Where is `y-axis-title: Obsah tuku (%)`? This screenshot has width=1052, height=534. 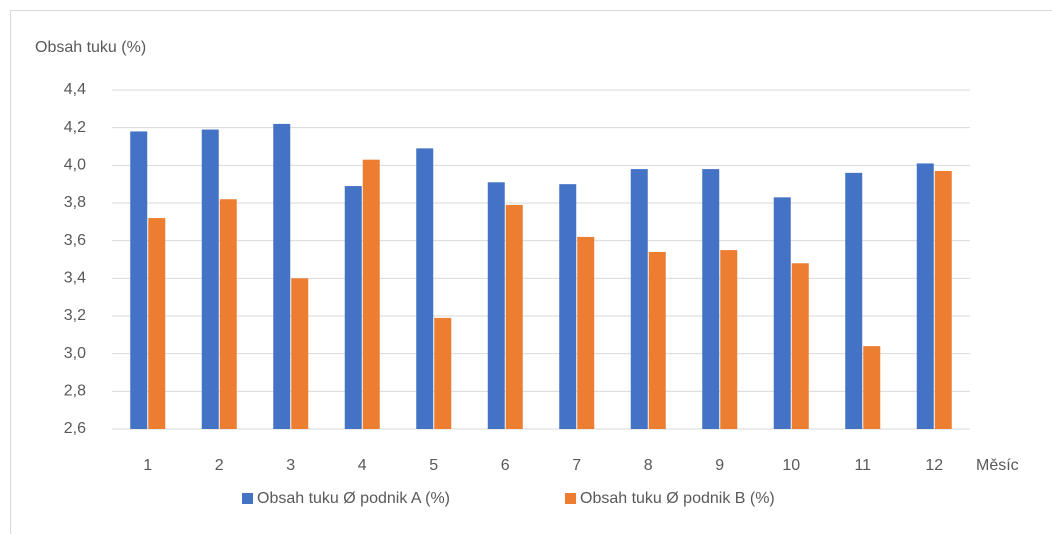 y-axis-title: Obsah tuku (%) is located at coordinates (90, 47).